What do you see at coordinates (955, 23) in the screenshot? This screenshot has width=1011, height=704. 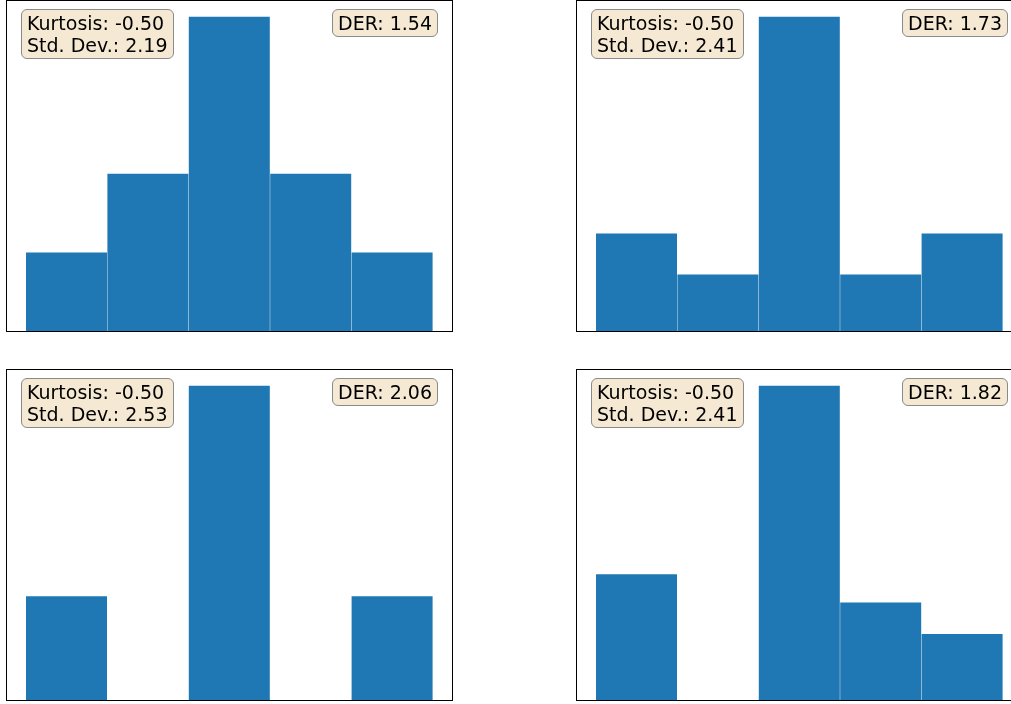 I see `annotation: DER: 1.73` at bounding box center [955, 23].